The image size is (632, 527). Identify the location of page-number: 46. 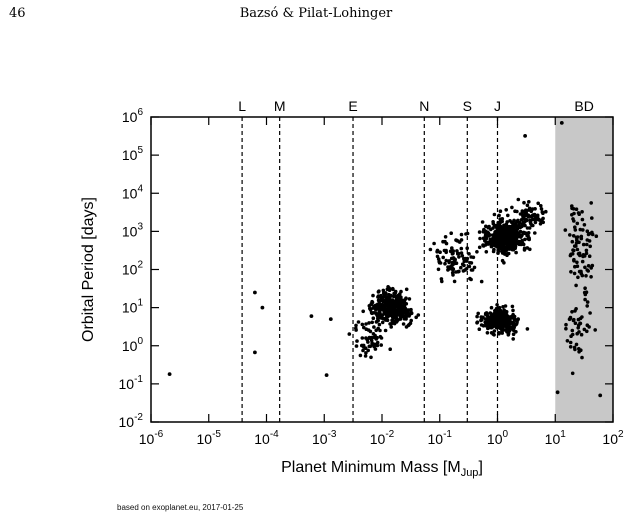
(17, 13).